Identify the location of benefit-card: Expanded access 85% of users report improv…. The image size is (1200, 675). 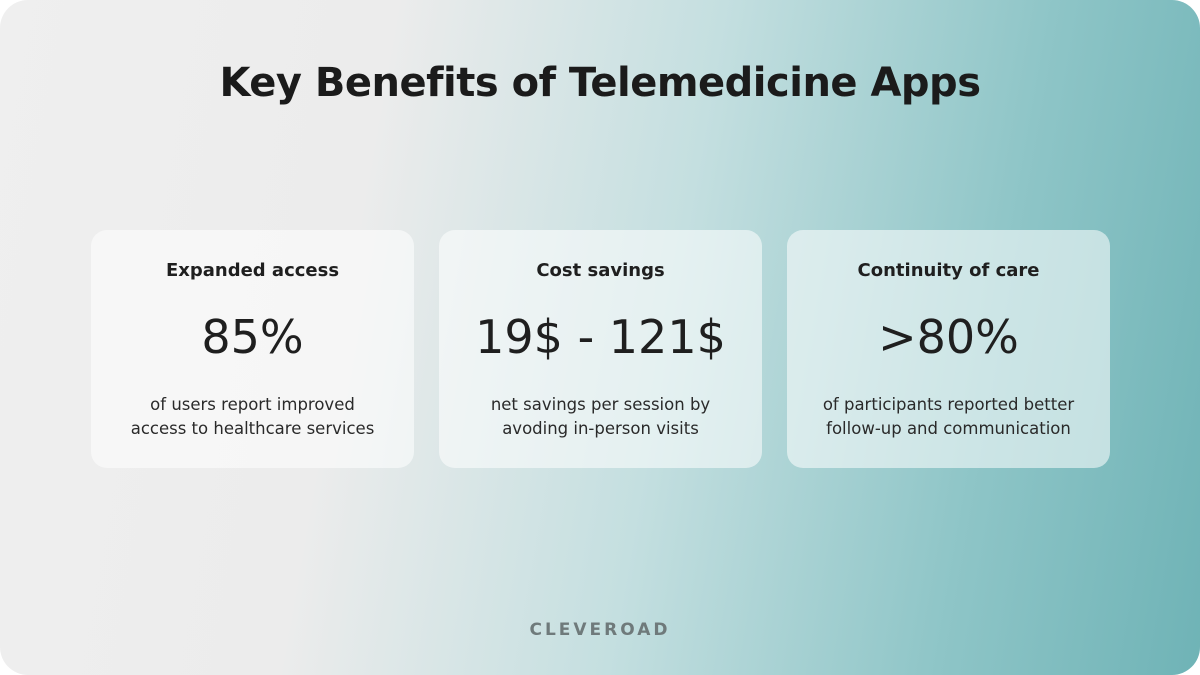
(252, 349).